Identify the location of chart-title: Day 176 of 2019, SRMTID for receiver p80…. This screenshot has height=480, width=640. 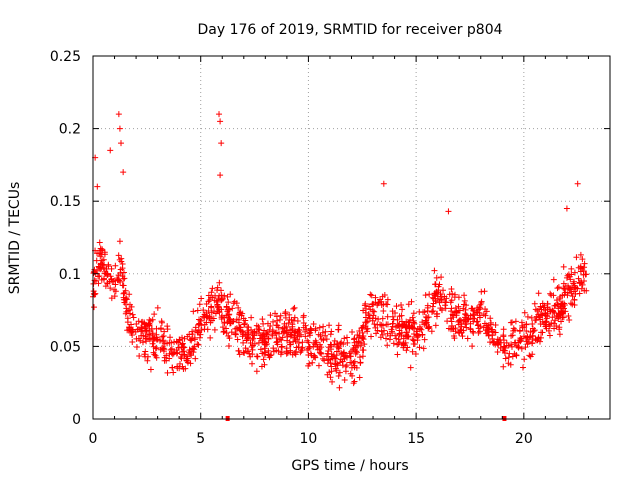
(349, 30).